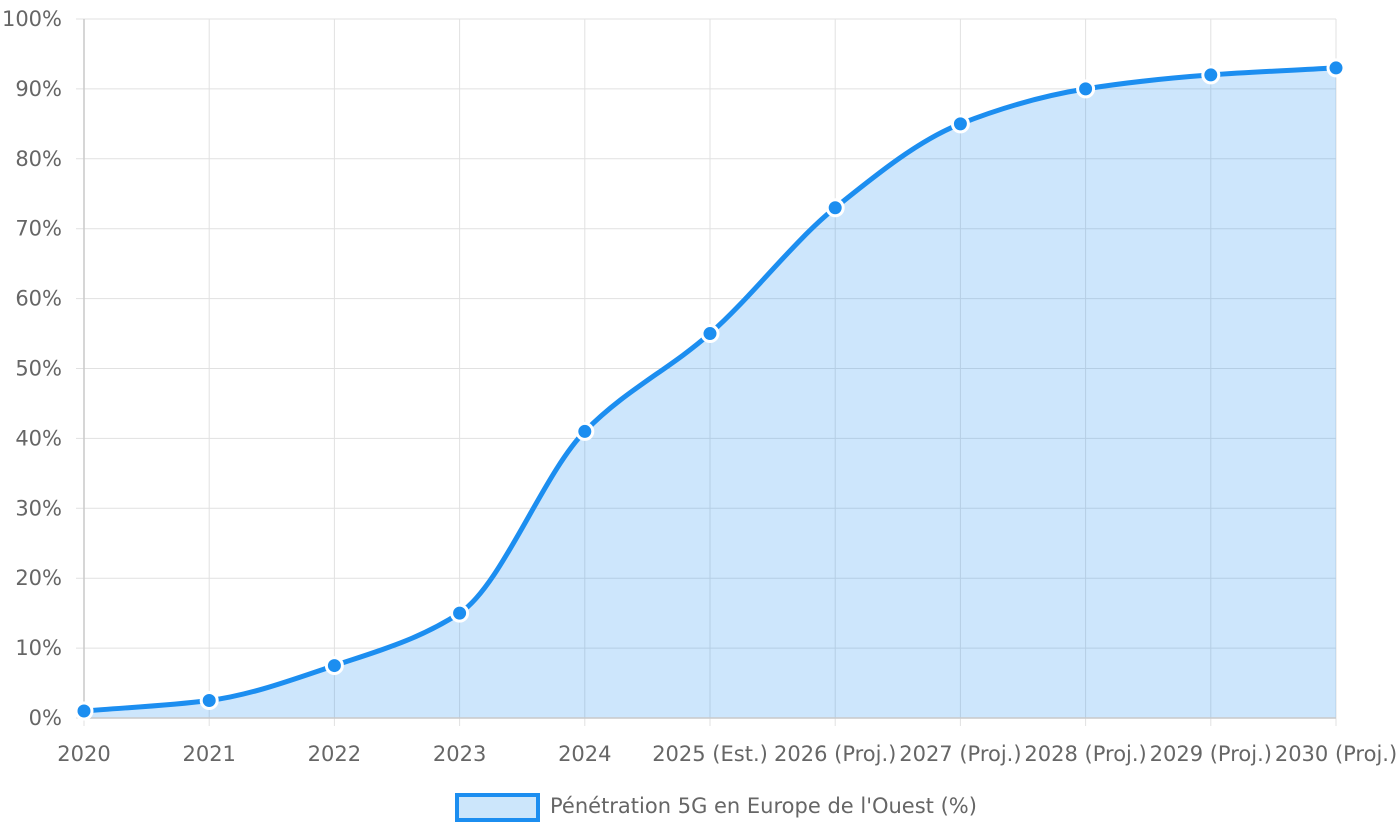 Image resolution: width=1400 pixels, height=840 pixels. Describe the element at coordinates (334, 754) in the screenshot. I see `x-tick-label: 2022` at that location.